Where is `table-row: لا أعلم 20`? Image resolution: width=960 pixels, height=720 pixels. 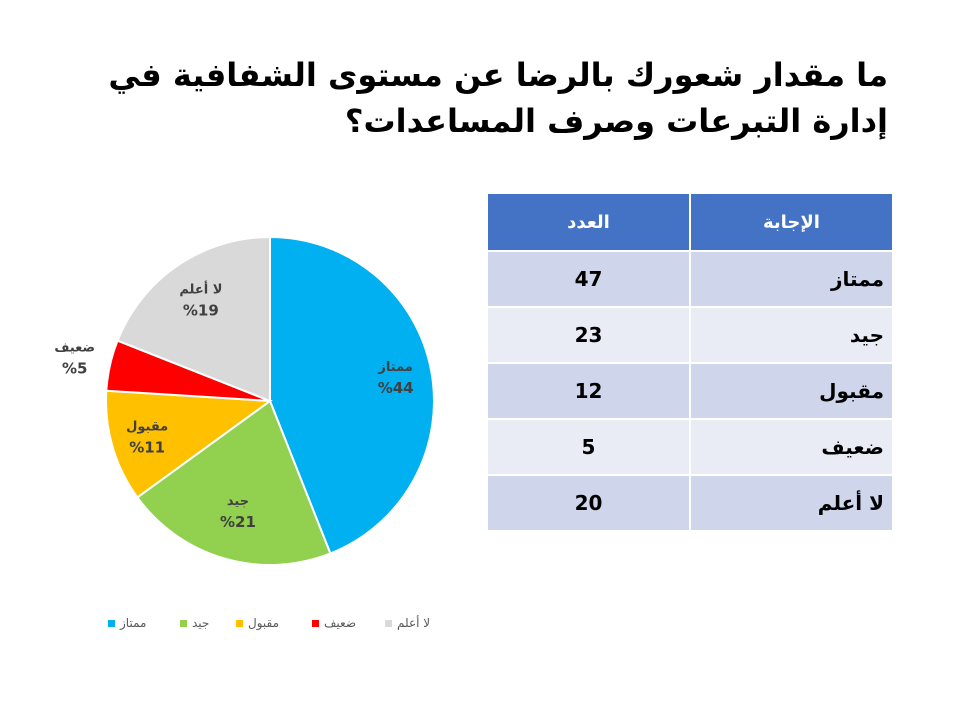
table-row: لا أعلم 20 is located at coordinates (690, 503).